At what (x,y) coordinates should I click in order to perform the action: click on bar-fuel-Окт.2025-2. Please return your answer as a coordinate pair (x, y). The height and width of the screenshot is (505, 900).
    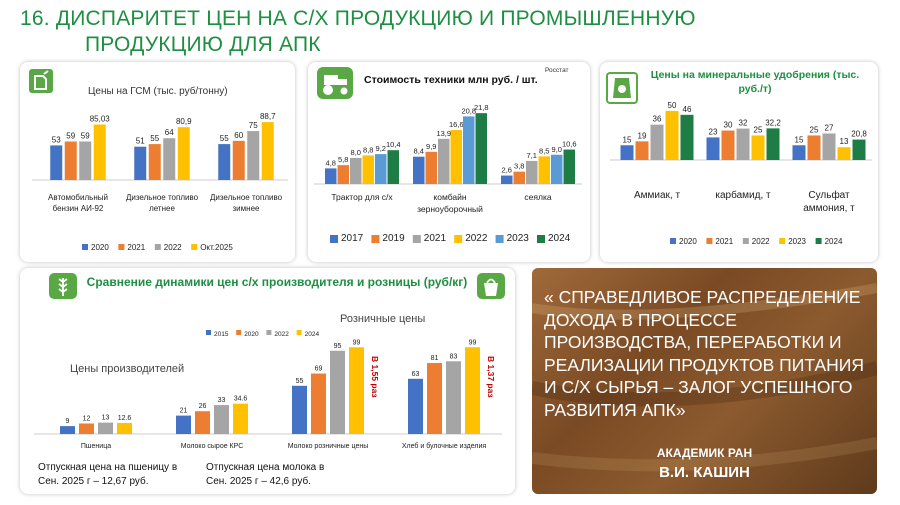
    Looking at the image, I should click on (267, 151).